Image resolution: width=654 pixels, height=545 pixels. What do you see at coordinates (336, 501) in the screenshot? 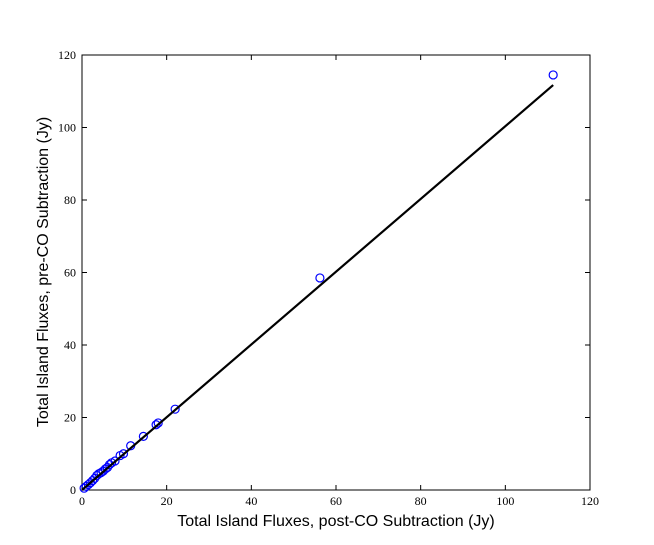
I see `x-tick-label: 60` at bounding box center [336, 501].